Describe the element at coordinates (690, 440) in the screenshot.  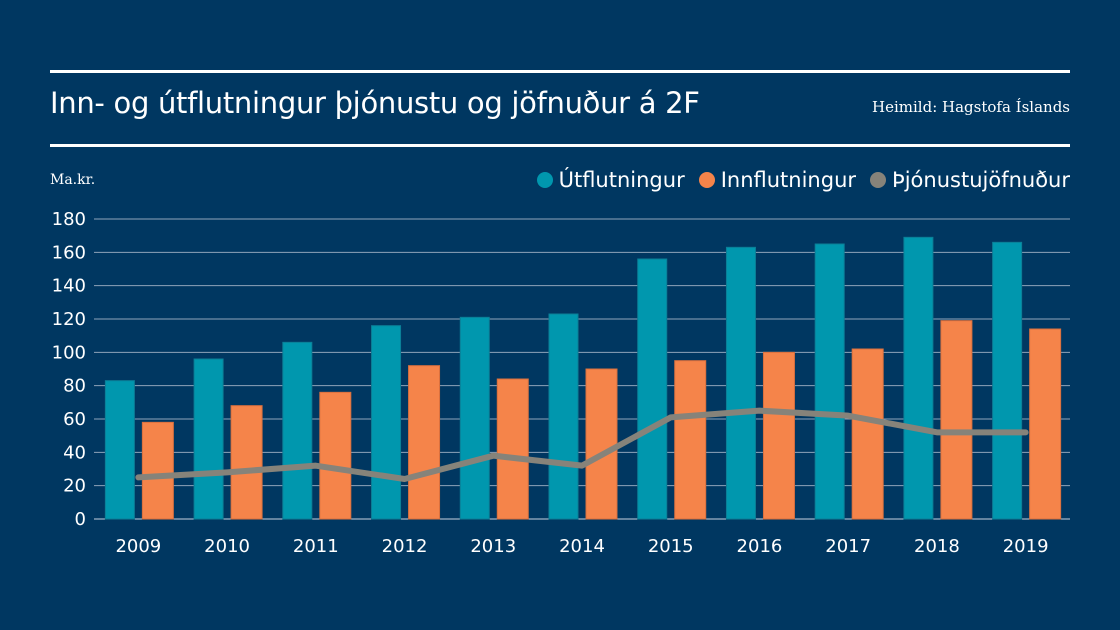
I see `bar-import-2015` at that location.